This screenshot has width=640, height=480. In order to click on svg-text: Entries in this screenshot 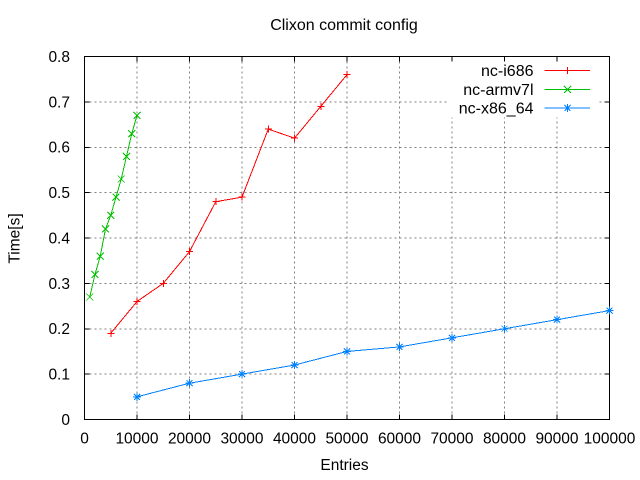, I will do `click(344, 465)`.